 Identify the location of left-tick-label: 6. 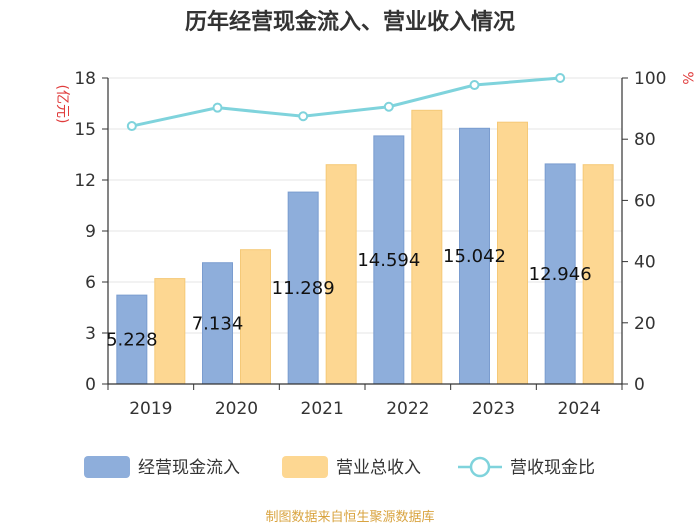
(90, 283).